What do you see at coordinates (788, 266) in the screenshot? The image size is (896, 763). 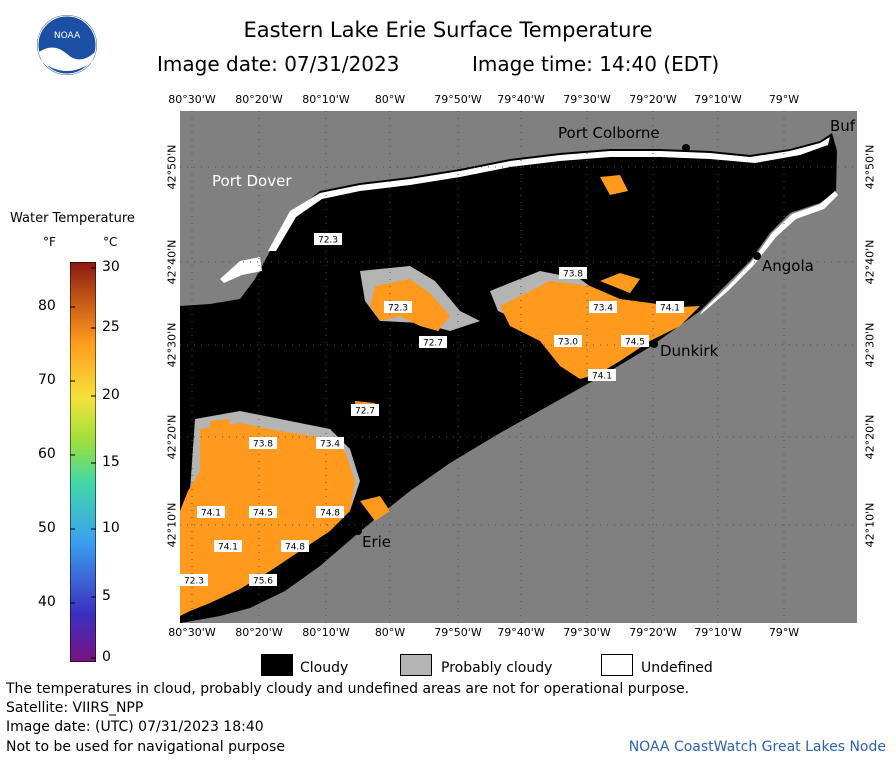 I see `city-angola: Angola` at bounding box center [788, 266].